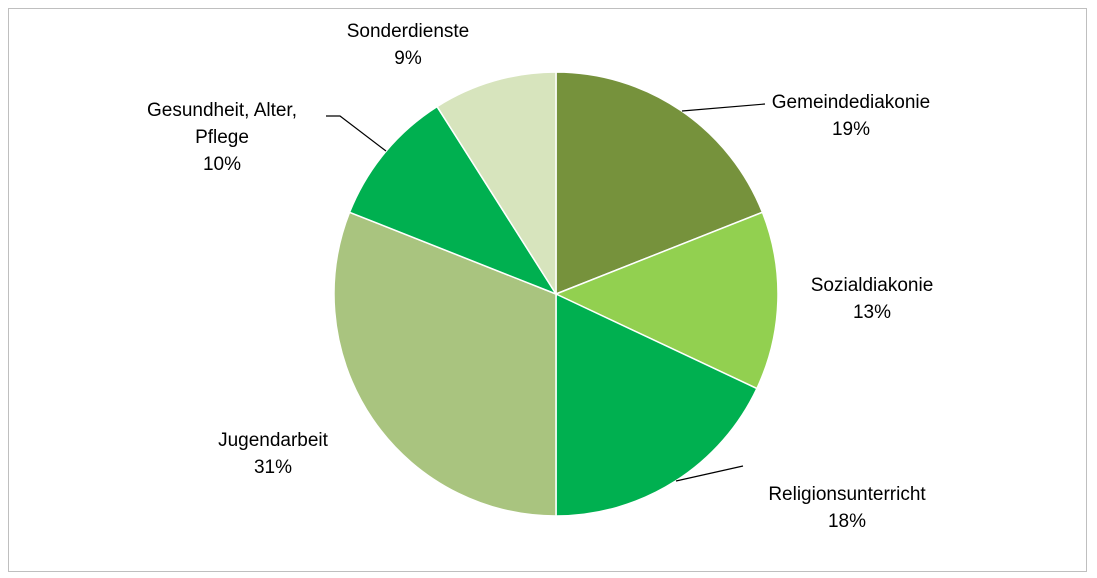 The height and width of the screenshot is (578, 1097). I want to click on data-label-pct-sozialdiakonie: 13%, so click(872, 312).